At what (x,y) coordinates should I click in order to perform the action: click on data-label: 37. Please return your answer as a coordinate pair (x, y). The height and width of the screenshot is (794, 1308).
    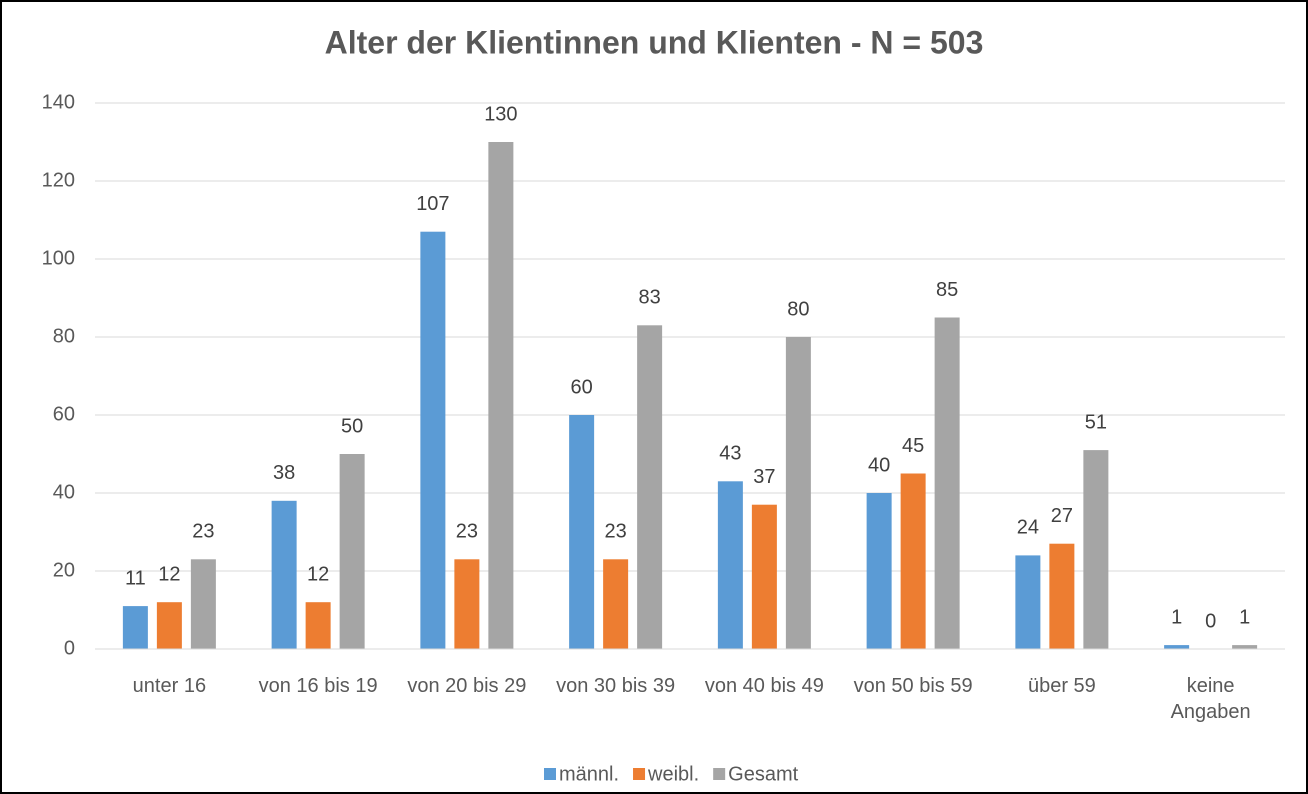
    Looking at the image, I should click on (764, 477).